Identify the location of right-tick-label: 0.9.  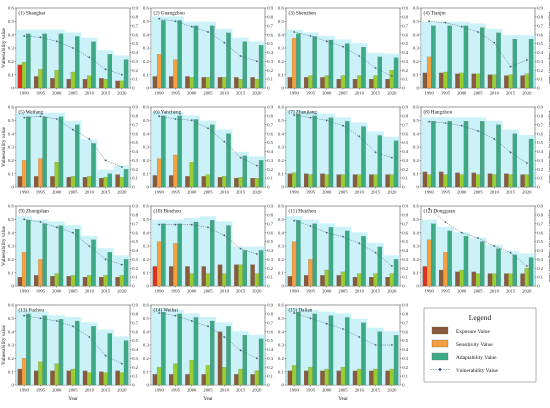
(405, 107).